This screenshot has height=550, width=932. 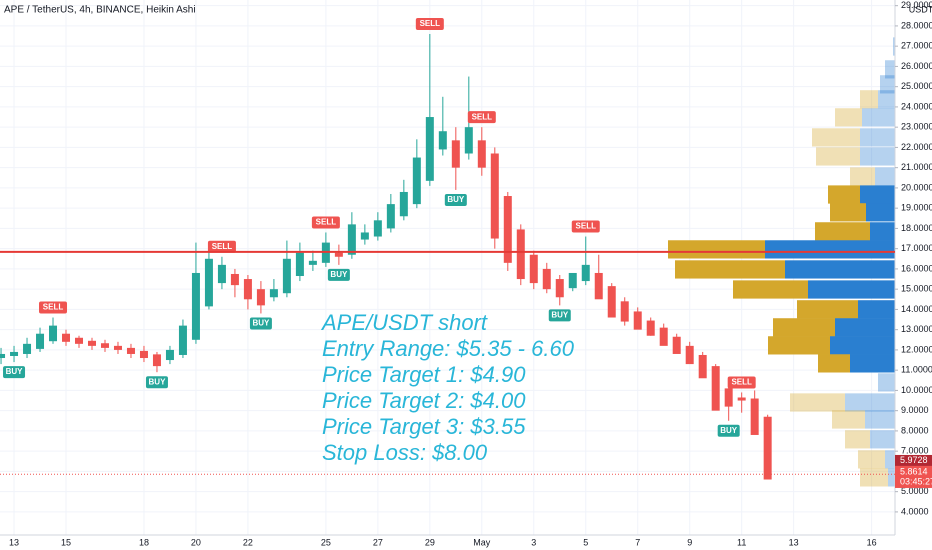 What do you see at coordinates (448, 348) in the screenshot?
I see `annotation-line: Entry Range: $5.35 - 6.60` at bounding box center [448, 348].